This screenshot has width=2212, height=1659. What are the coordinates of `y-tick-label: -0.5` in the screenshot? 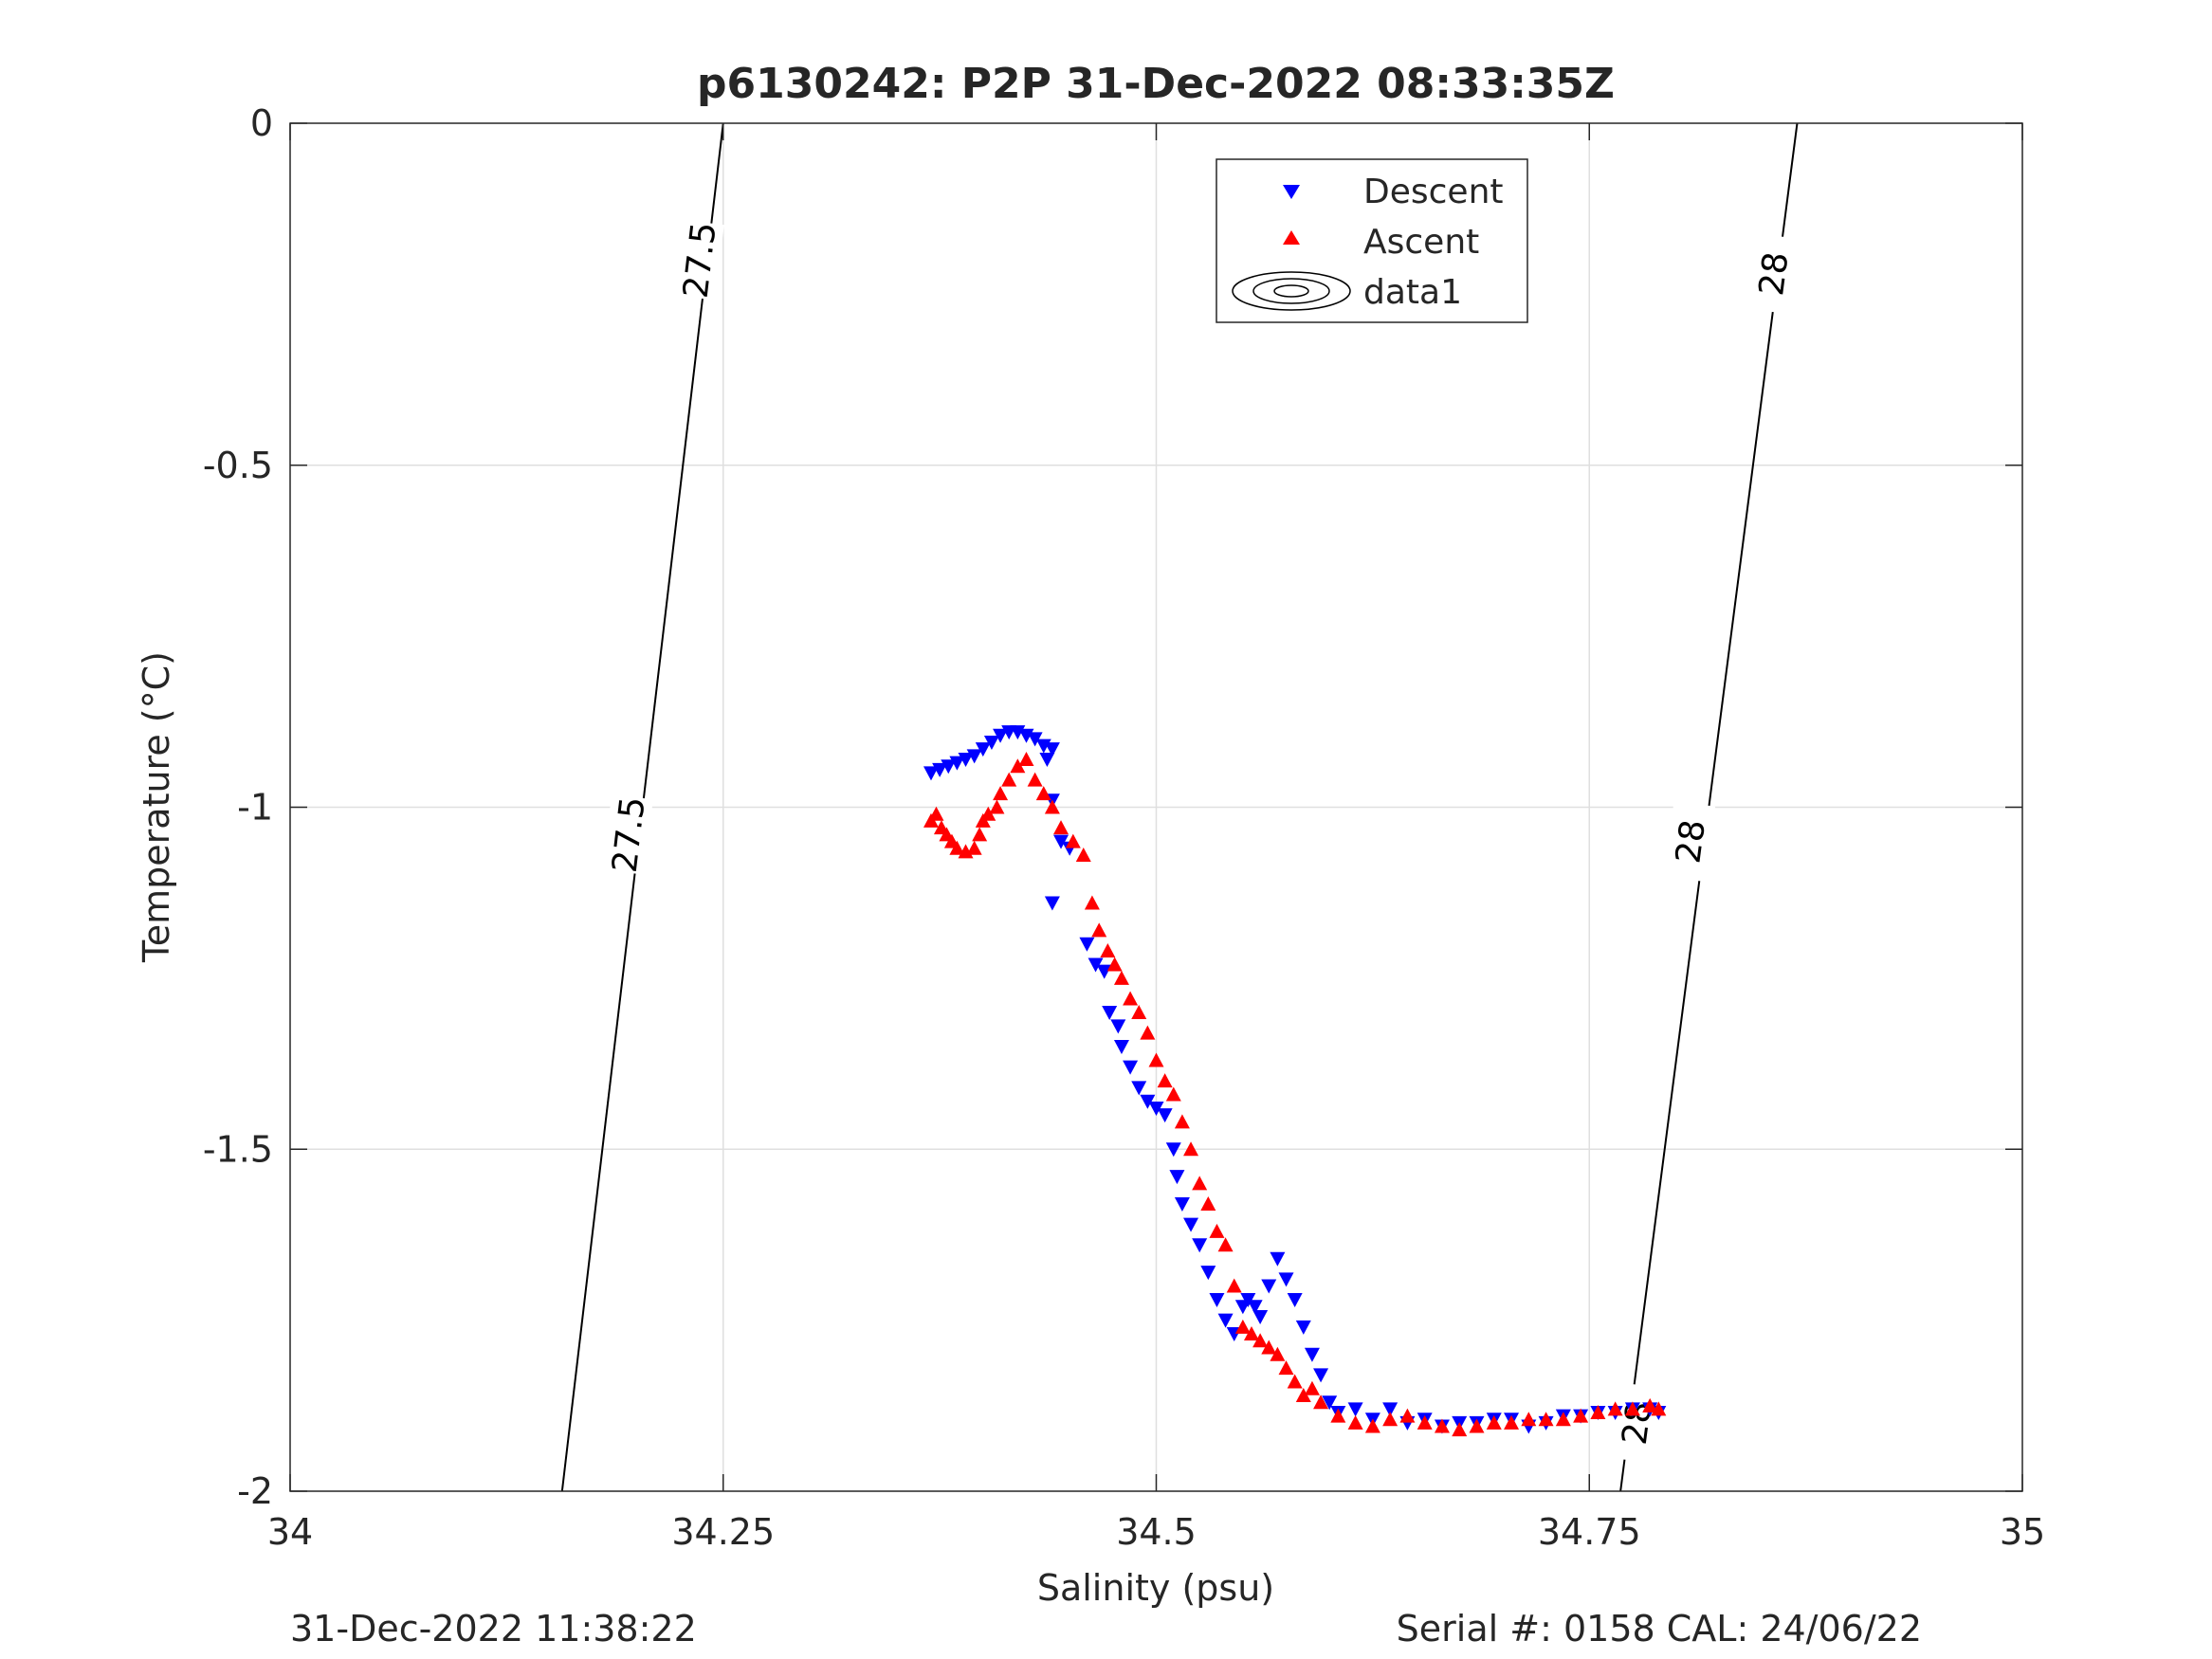 It's located at (238, 465).